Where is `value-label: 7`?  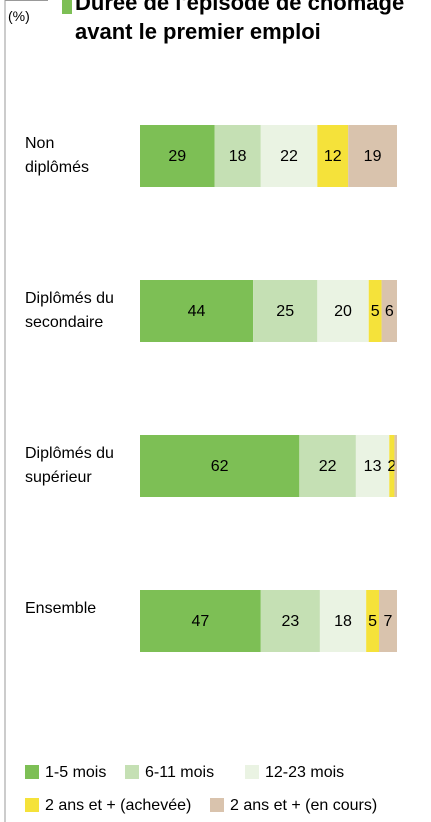 value-label: 7 is located at coordinates (388, 621).